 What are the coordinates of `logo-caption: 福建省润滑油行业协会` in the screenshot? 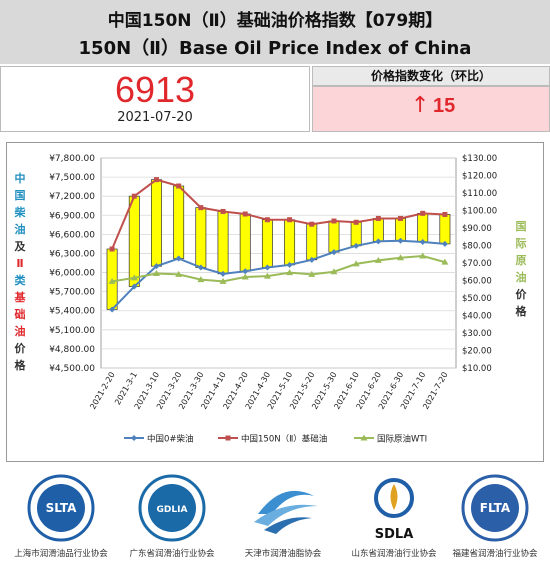 It's located at (495, 554).